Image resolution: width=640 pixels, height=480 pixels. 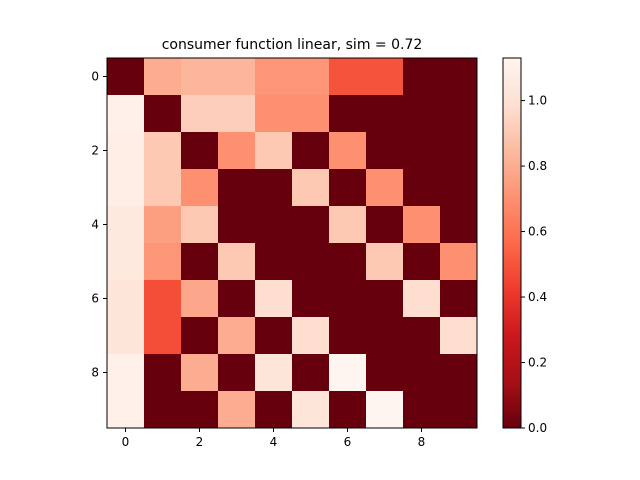 What do you see at coordinates (95, 373) in the screenshot?
I see `y-tick-label: 8` at bounding box center [95, 373].